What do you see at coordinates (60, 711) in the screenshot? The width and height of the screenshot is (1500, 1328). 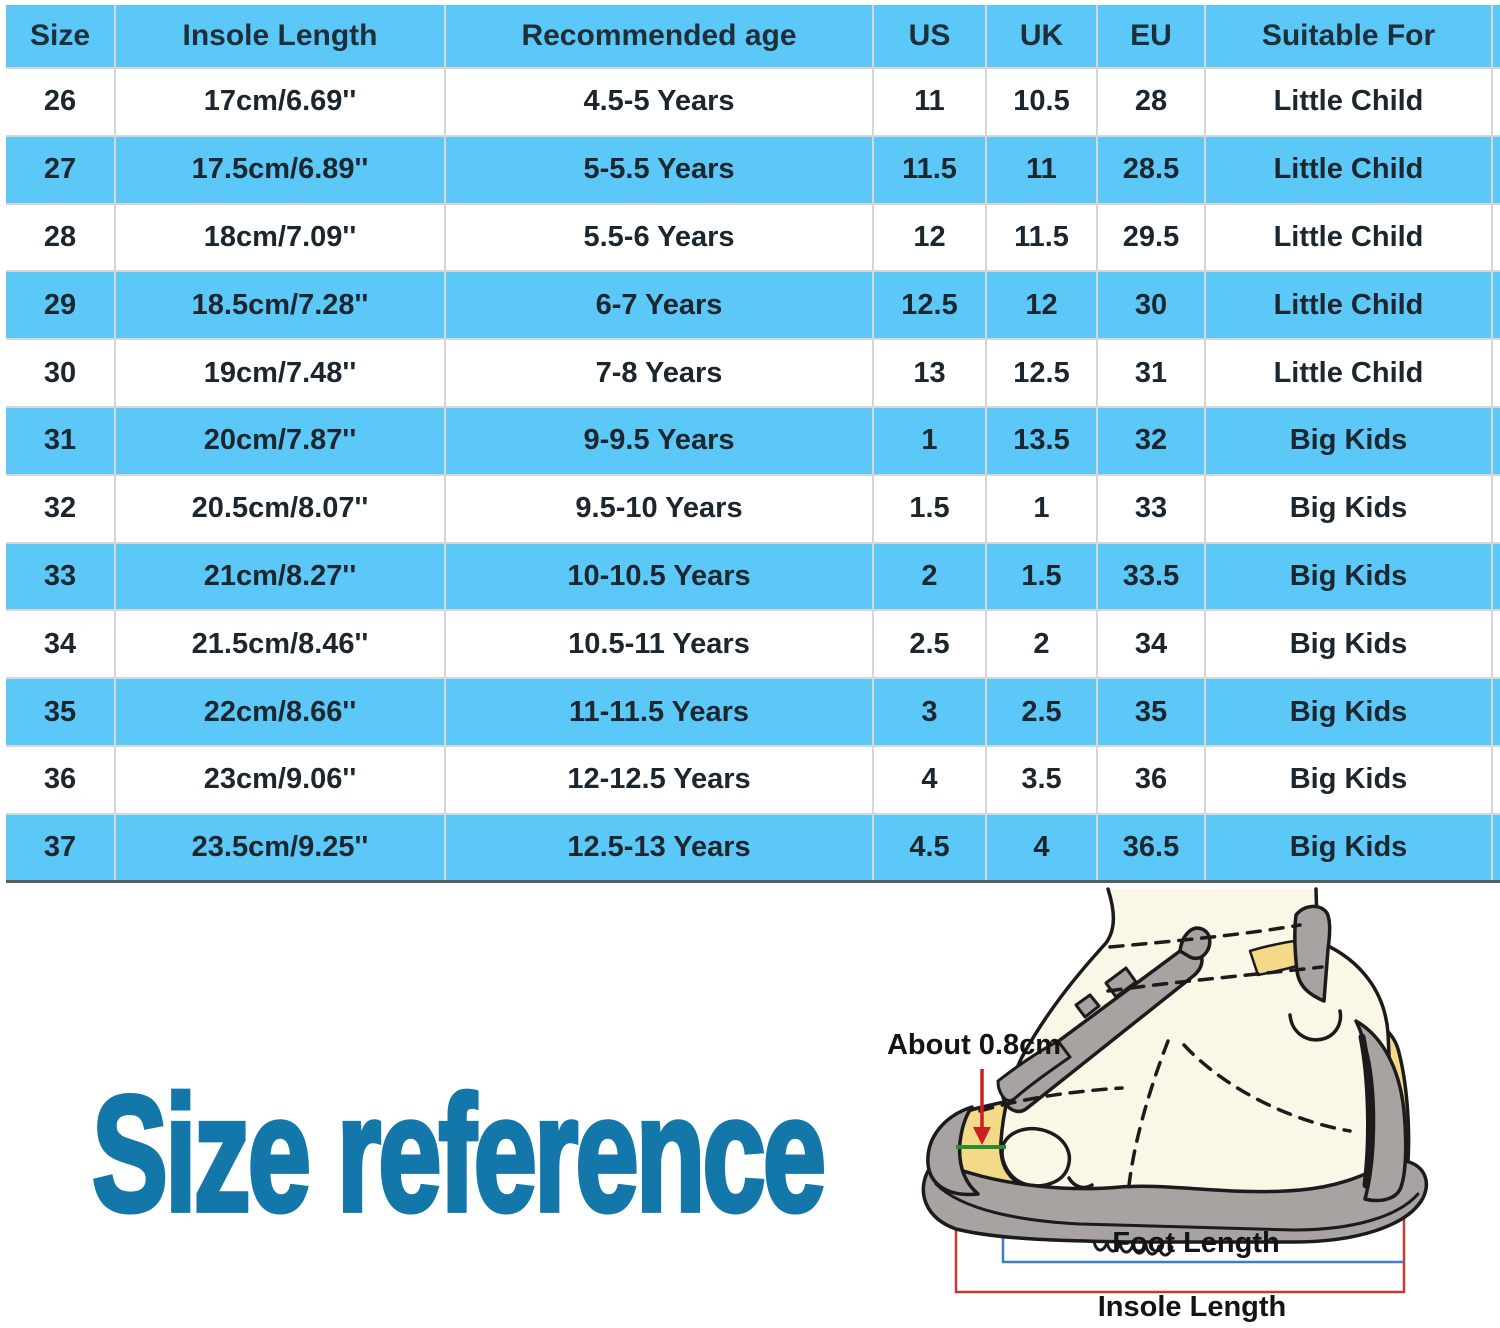 I see `cell-size: 35` at bounding box center [60, 711].